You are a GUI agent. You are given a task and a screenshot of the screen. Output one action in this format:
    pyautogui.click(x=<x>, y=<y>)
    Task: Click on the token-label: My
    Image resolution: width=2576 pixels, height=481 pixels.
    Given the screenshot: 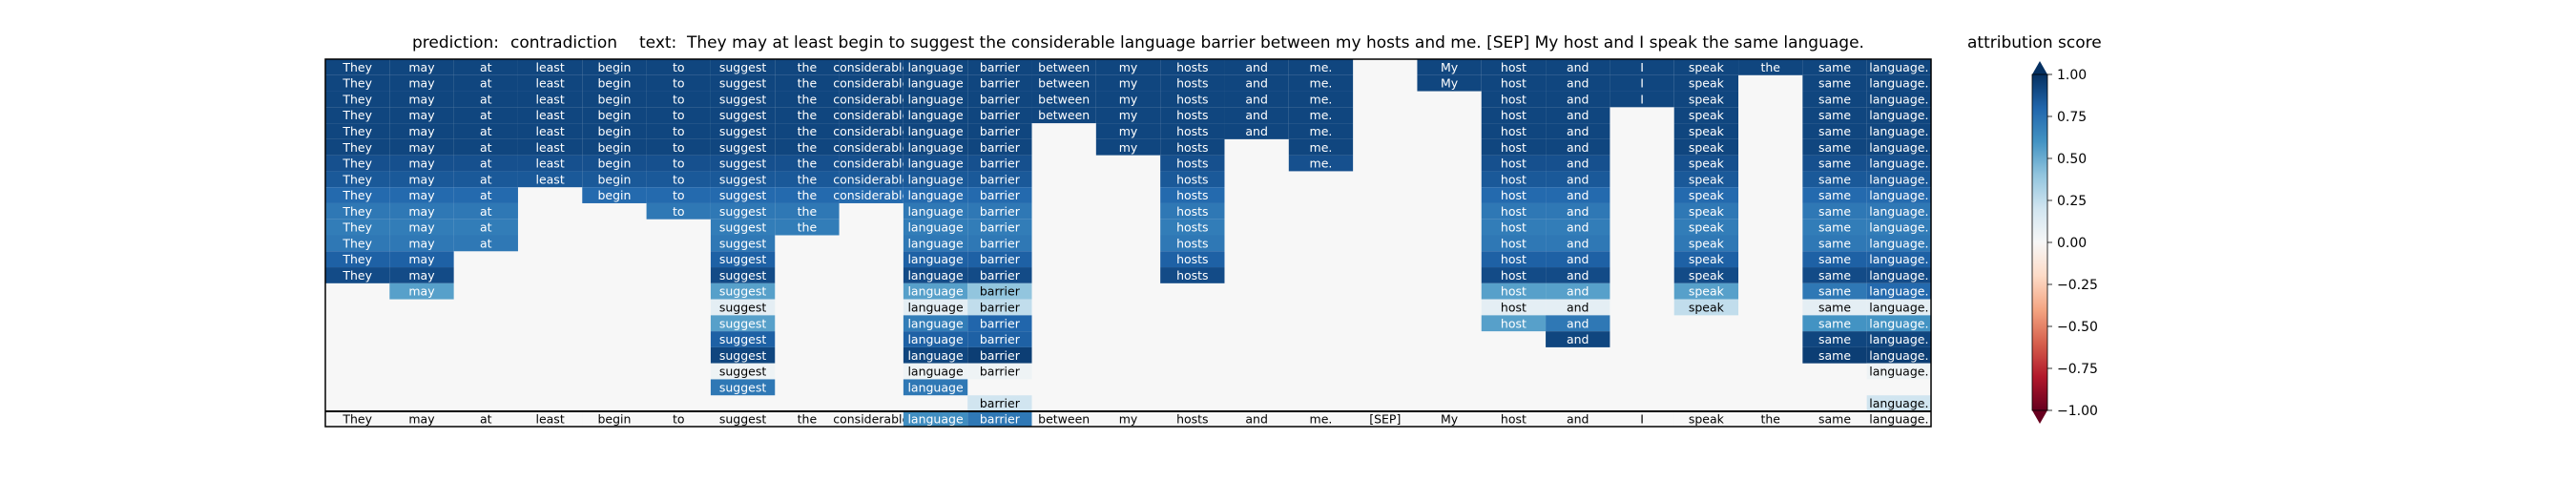 What is the action you would take?
    pyautogui.click(x=1450, y=84)
    